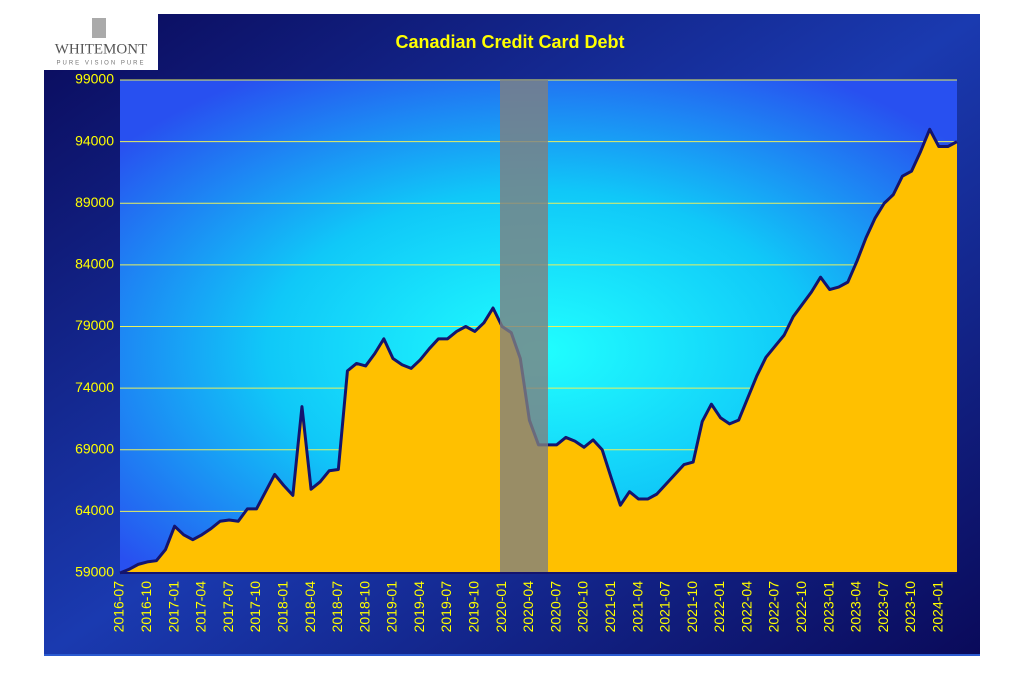  I want to click on x-tick-label: 2023-04, so click(856, 607).